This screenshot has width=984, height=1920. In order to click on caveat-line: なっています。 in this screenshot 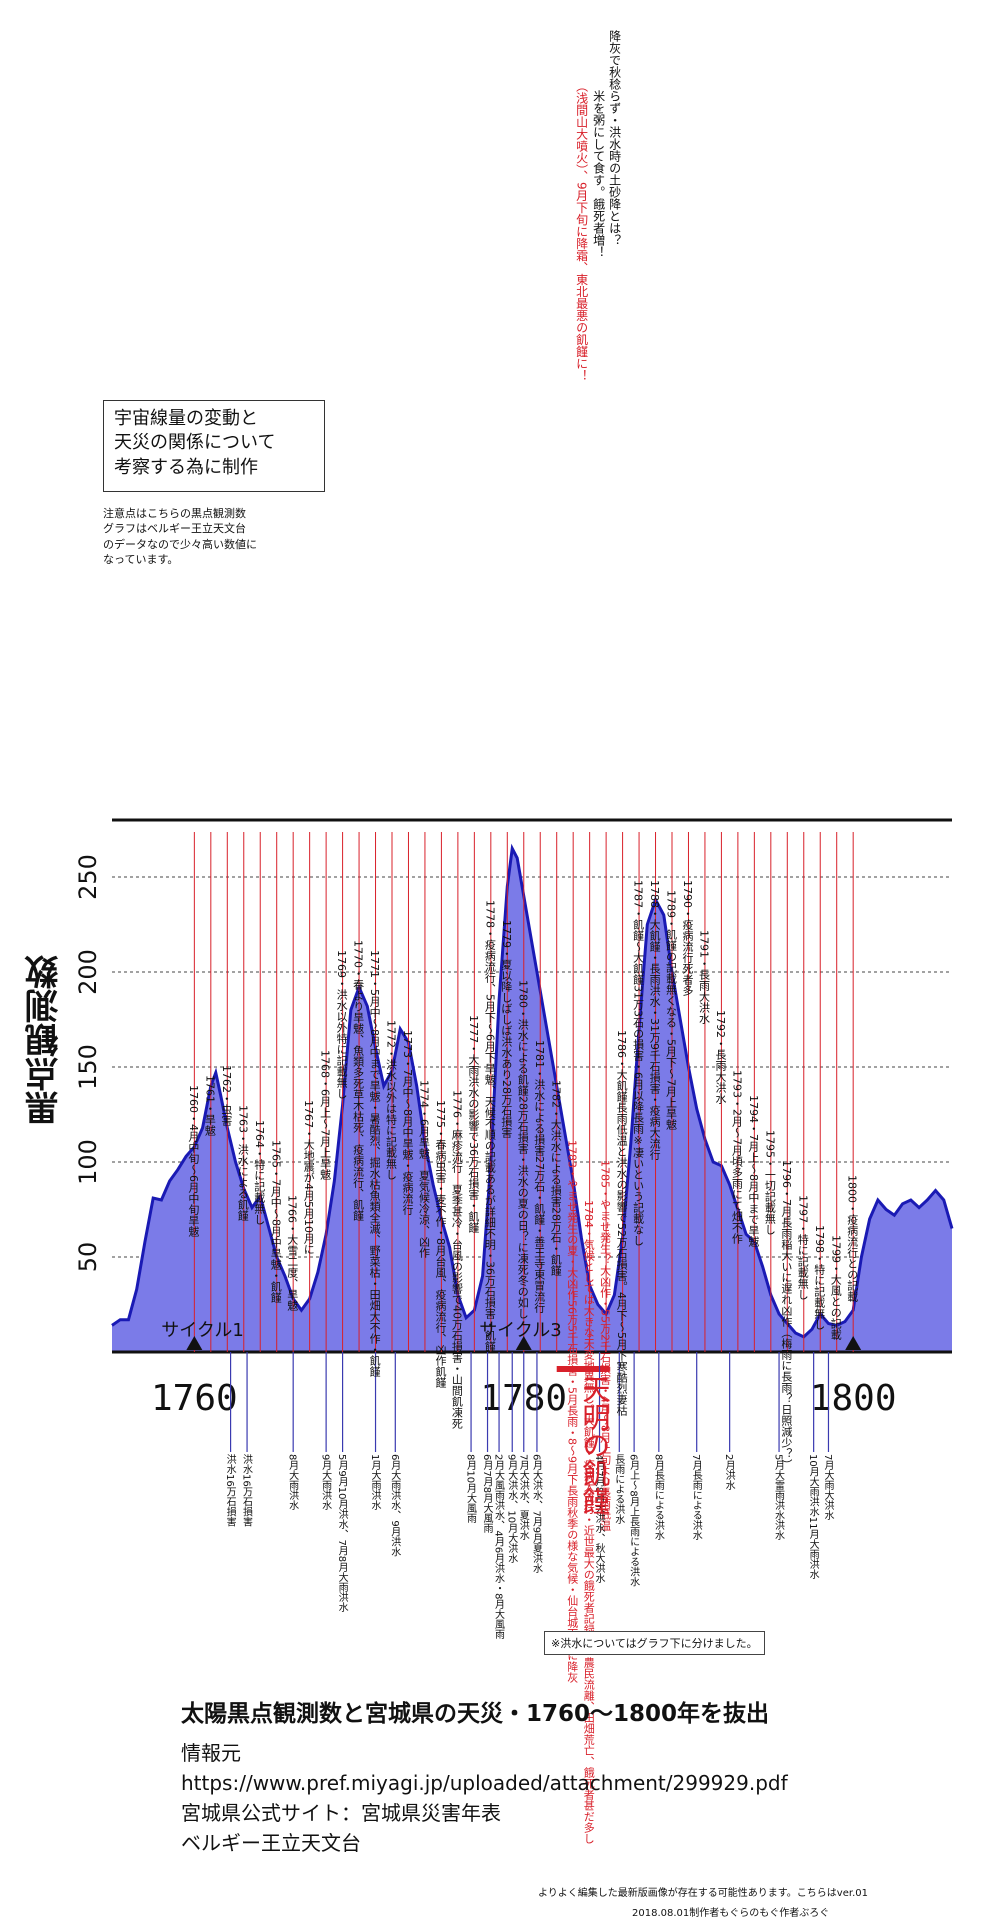, I will do `click(141, 560)`.